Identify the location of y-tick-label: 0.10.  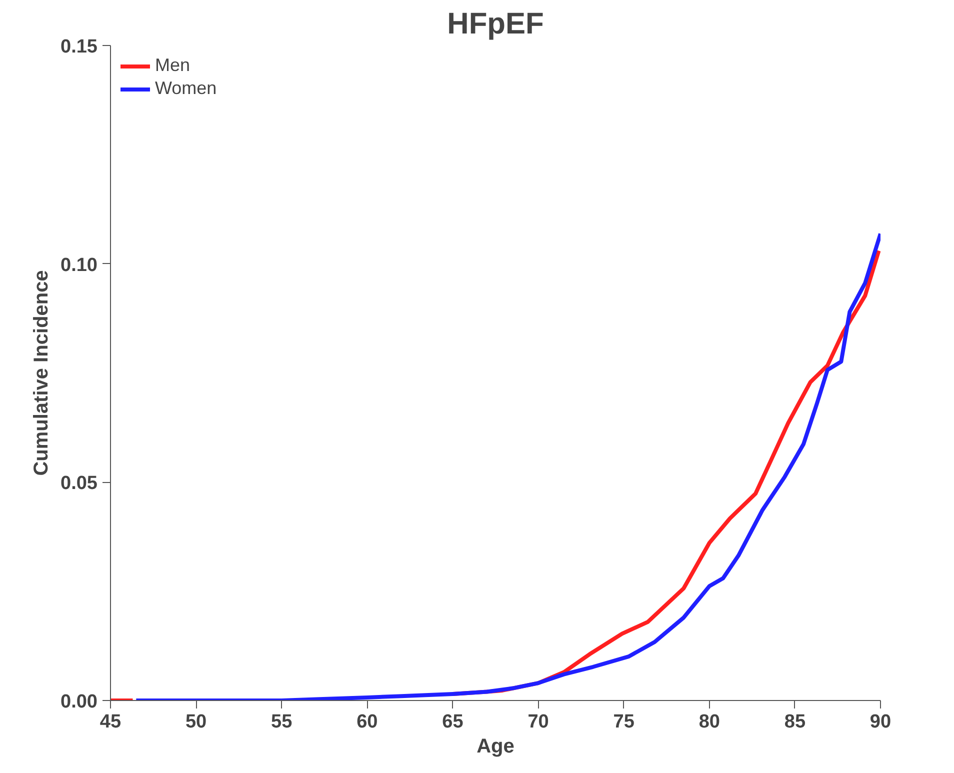
(79, 265).